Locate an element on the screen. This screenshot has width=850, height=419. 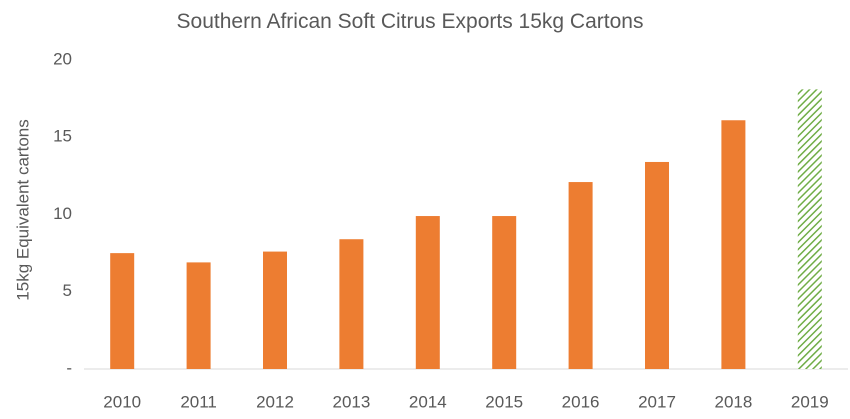
x-tick-label: 2019 is located at coordinates (810, 401).